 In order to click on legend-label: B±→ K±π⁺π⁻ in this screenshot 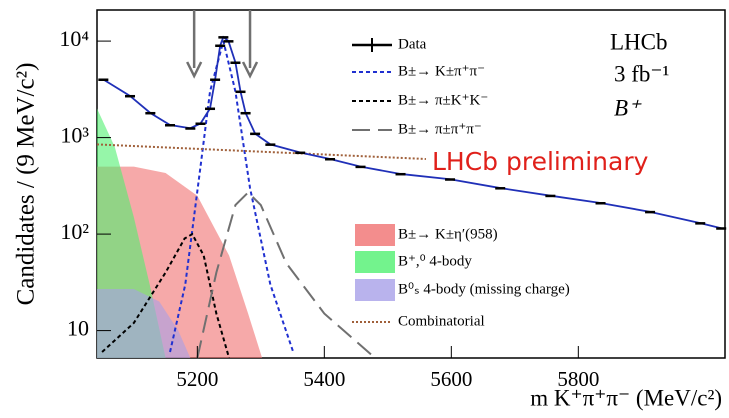, I will do `click(441, 71)`.